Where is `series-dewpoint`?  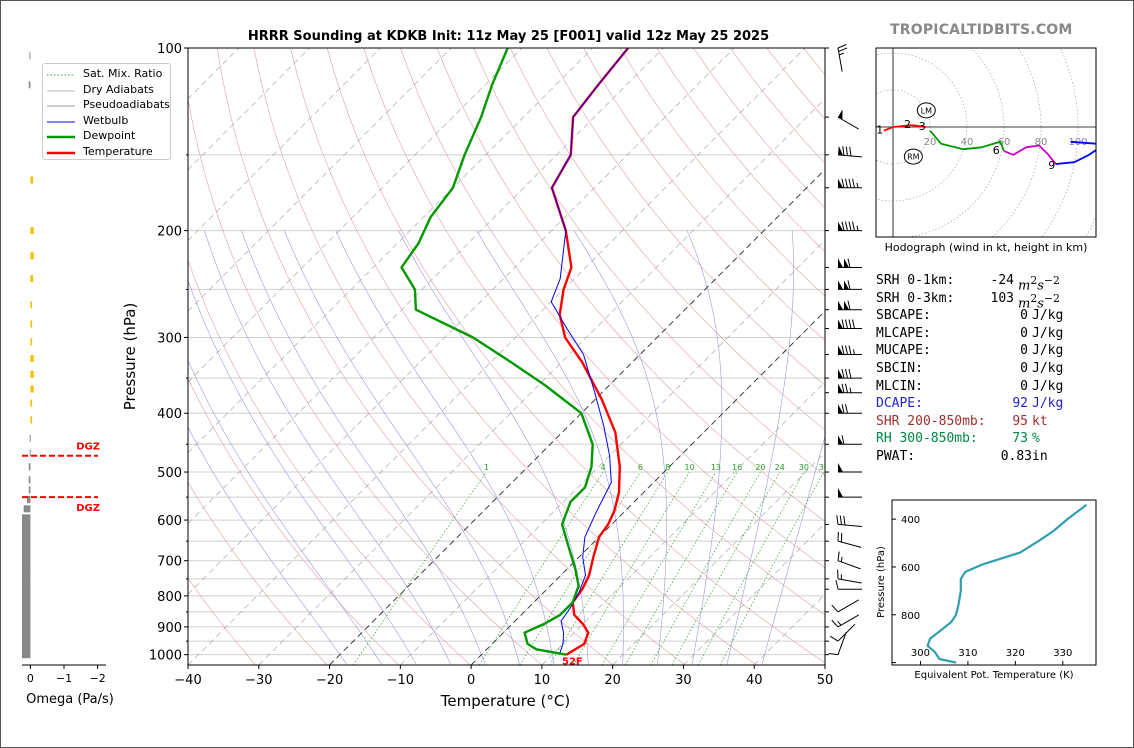 series-dewpoint is located at coordinates (497, 352).